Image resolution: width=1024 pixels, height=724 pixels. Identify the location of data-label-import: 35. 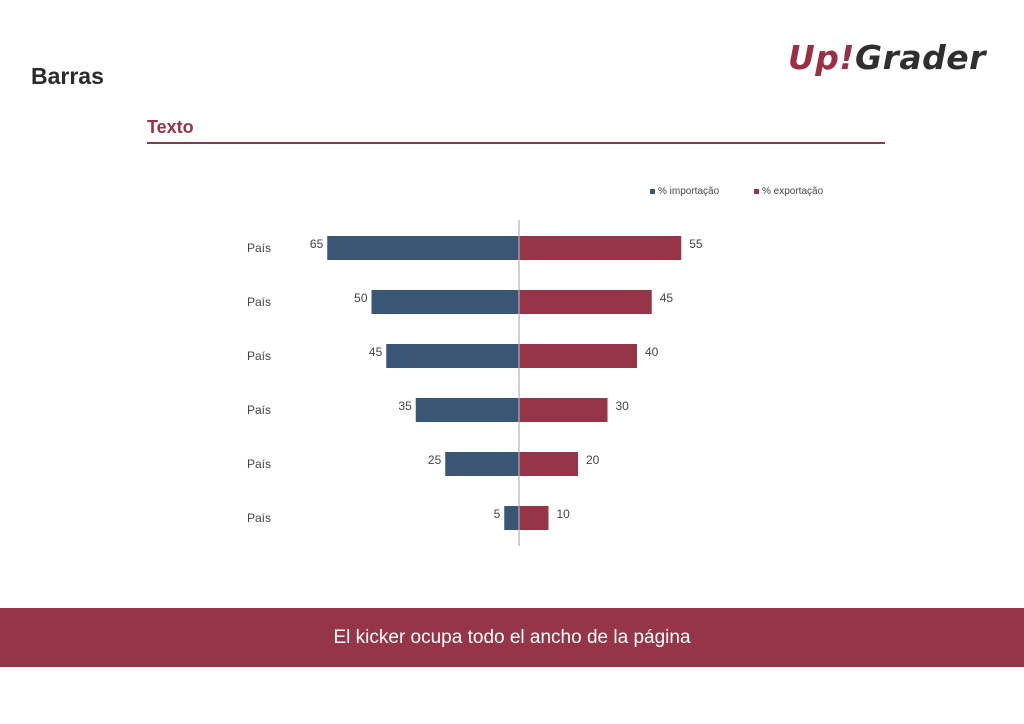
(405, 406).